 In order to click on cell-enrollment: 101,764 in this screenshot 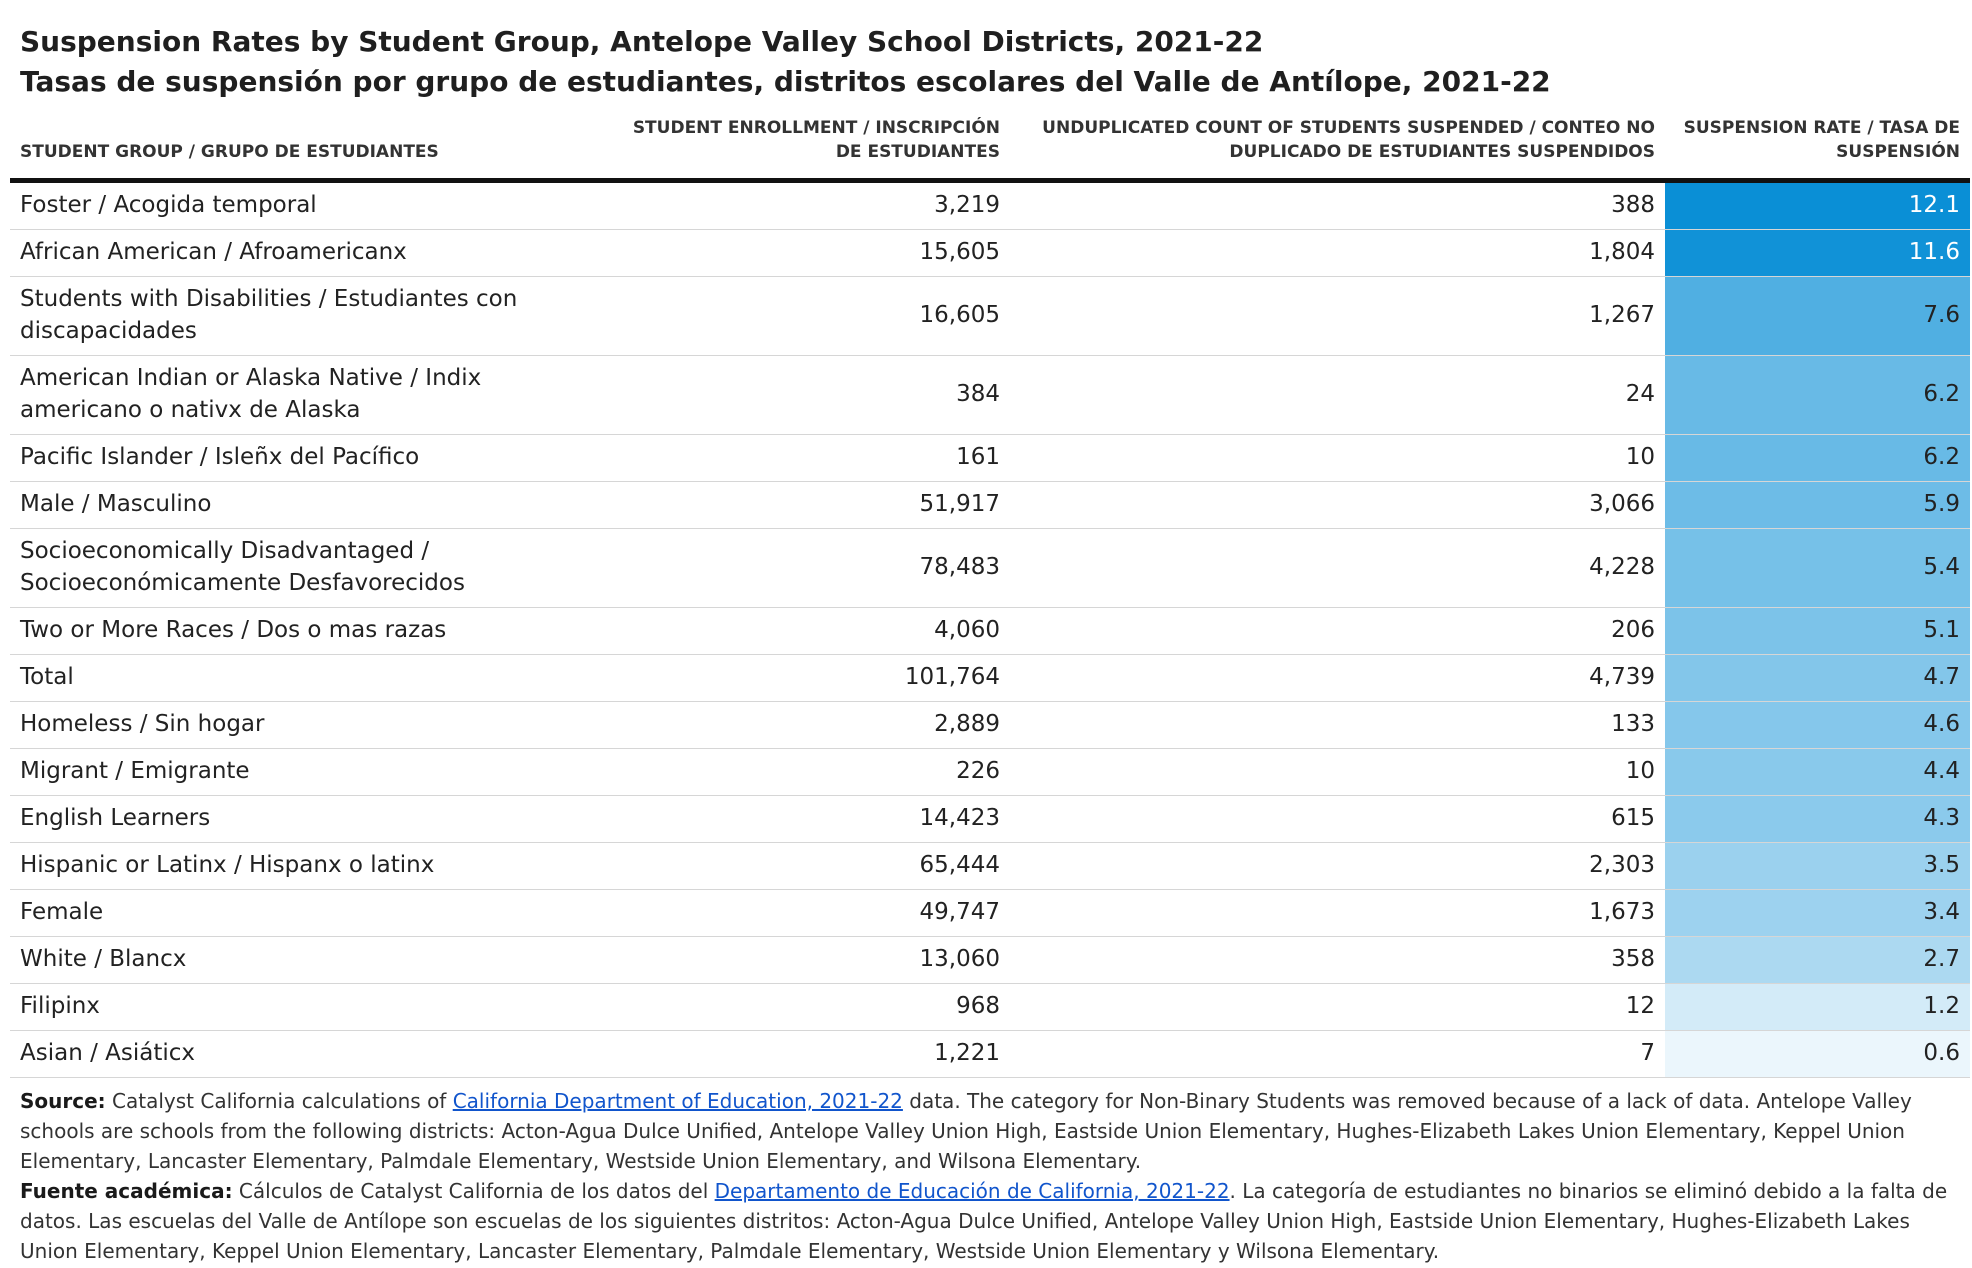, I will do `click(812, 678)`.